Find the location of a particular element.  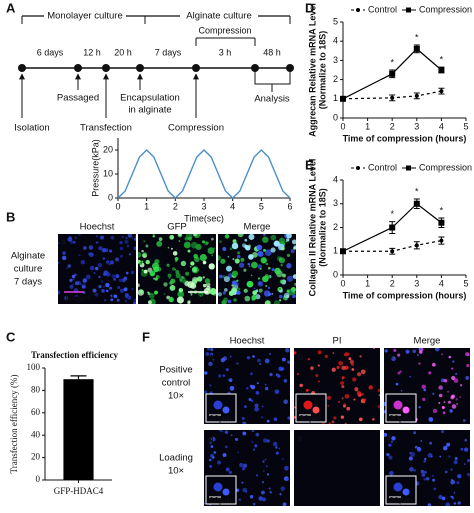

legend-marker is located at coordinates (358, 168).